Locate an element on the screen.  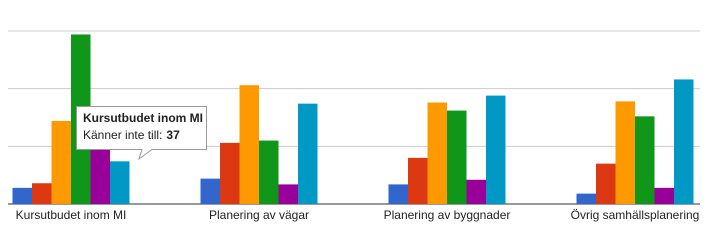
x-tick-label: Övrig samhällsplanering is located at coordinates (635, 215).